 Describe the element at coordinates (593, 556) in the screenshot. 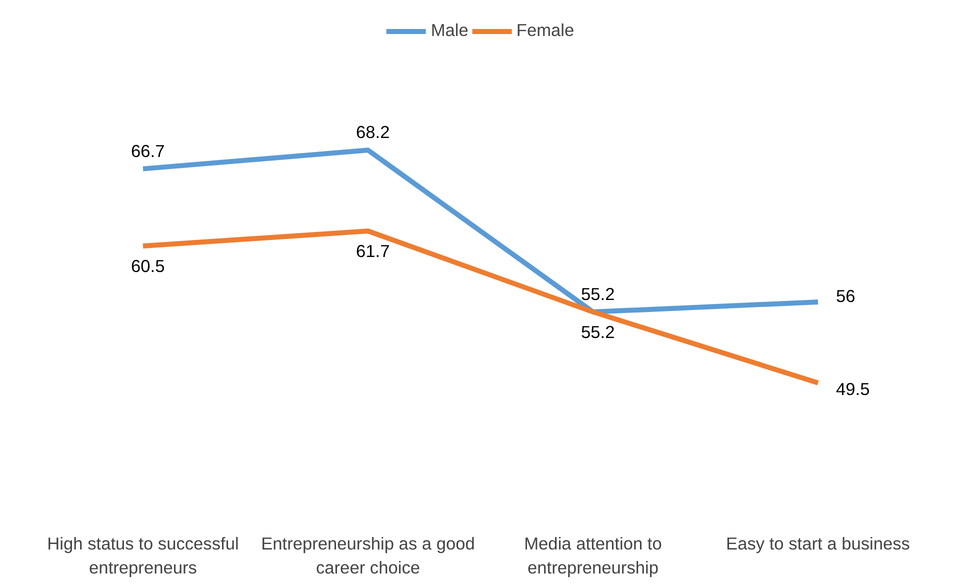

I see `x-tick-label: Media attention to entrepreneurship` at that location.